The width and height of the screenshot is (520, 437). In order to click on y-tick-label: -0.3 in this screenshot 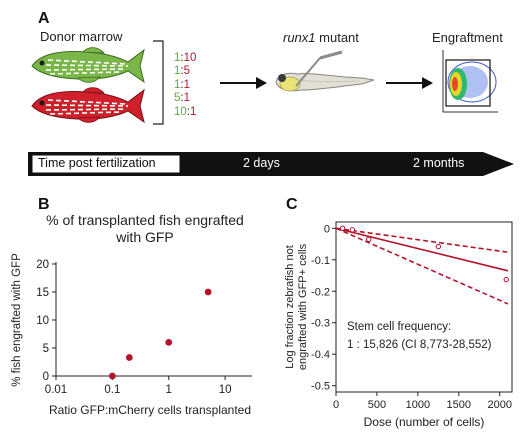, I will do `click(320, 324)`.